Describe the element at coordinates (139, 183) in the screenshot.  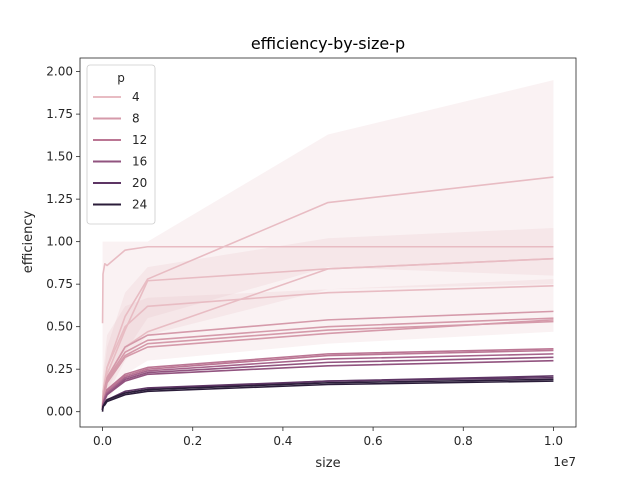
I see `legend-label: 20` at that location.